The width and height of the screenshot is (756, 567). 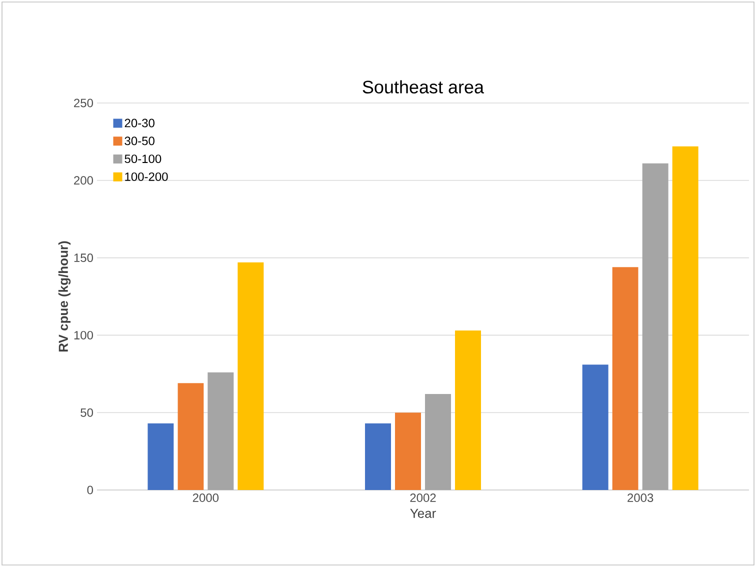 What do you see at coordinates (139, 123) in the screenshot?
I see `legend-label: 20-30` at bounding box center [139, 123].